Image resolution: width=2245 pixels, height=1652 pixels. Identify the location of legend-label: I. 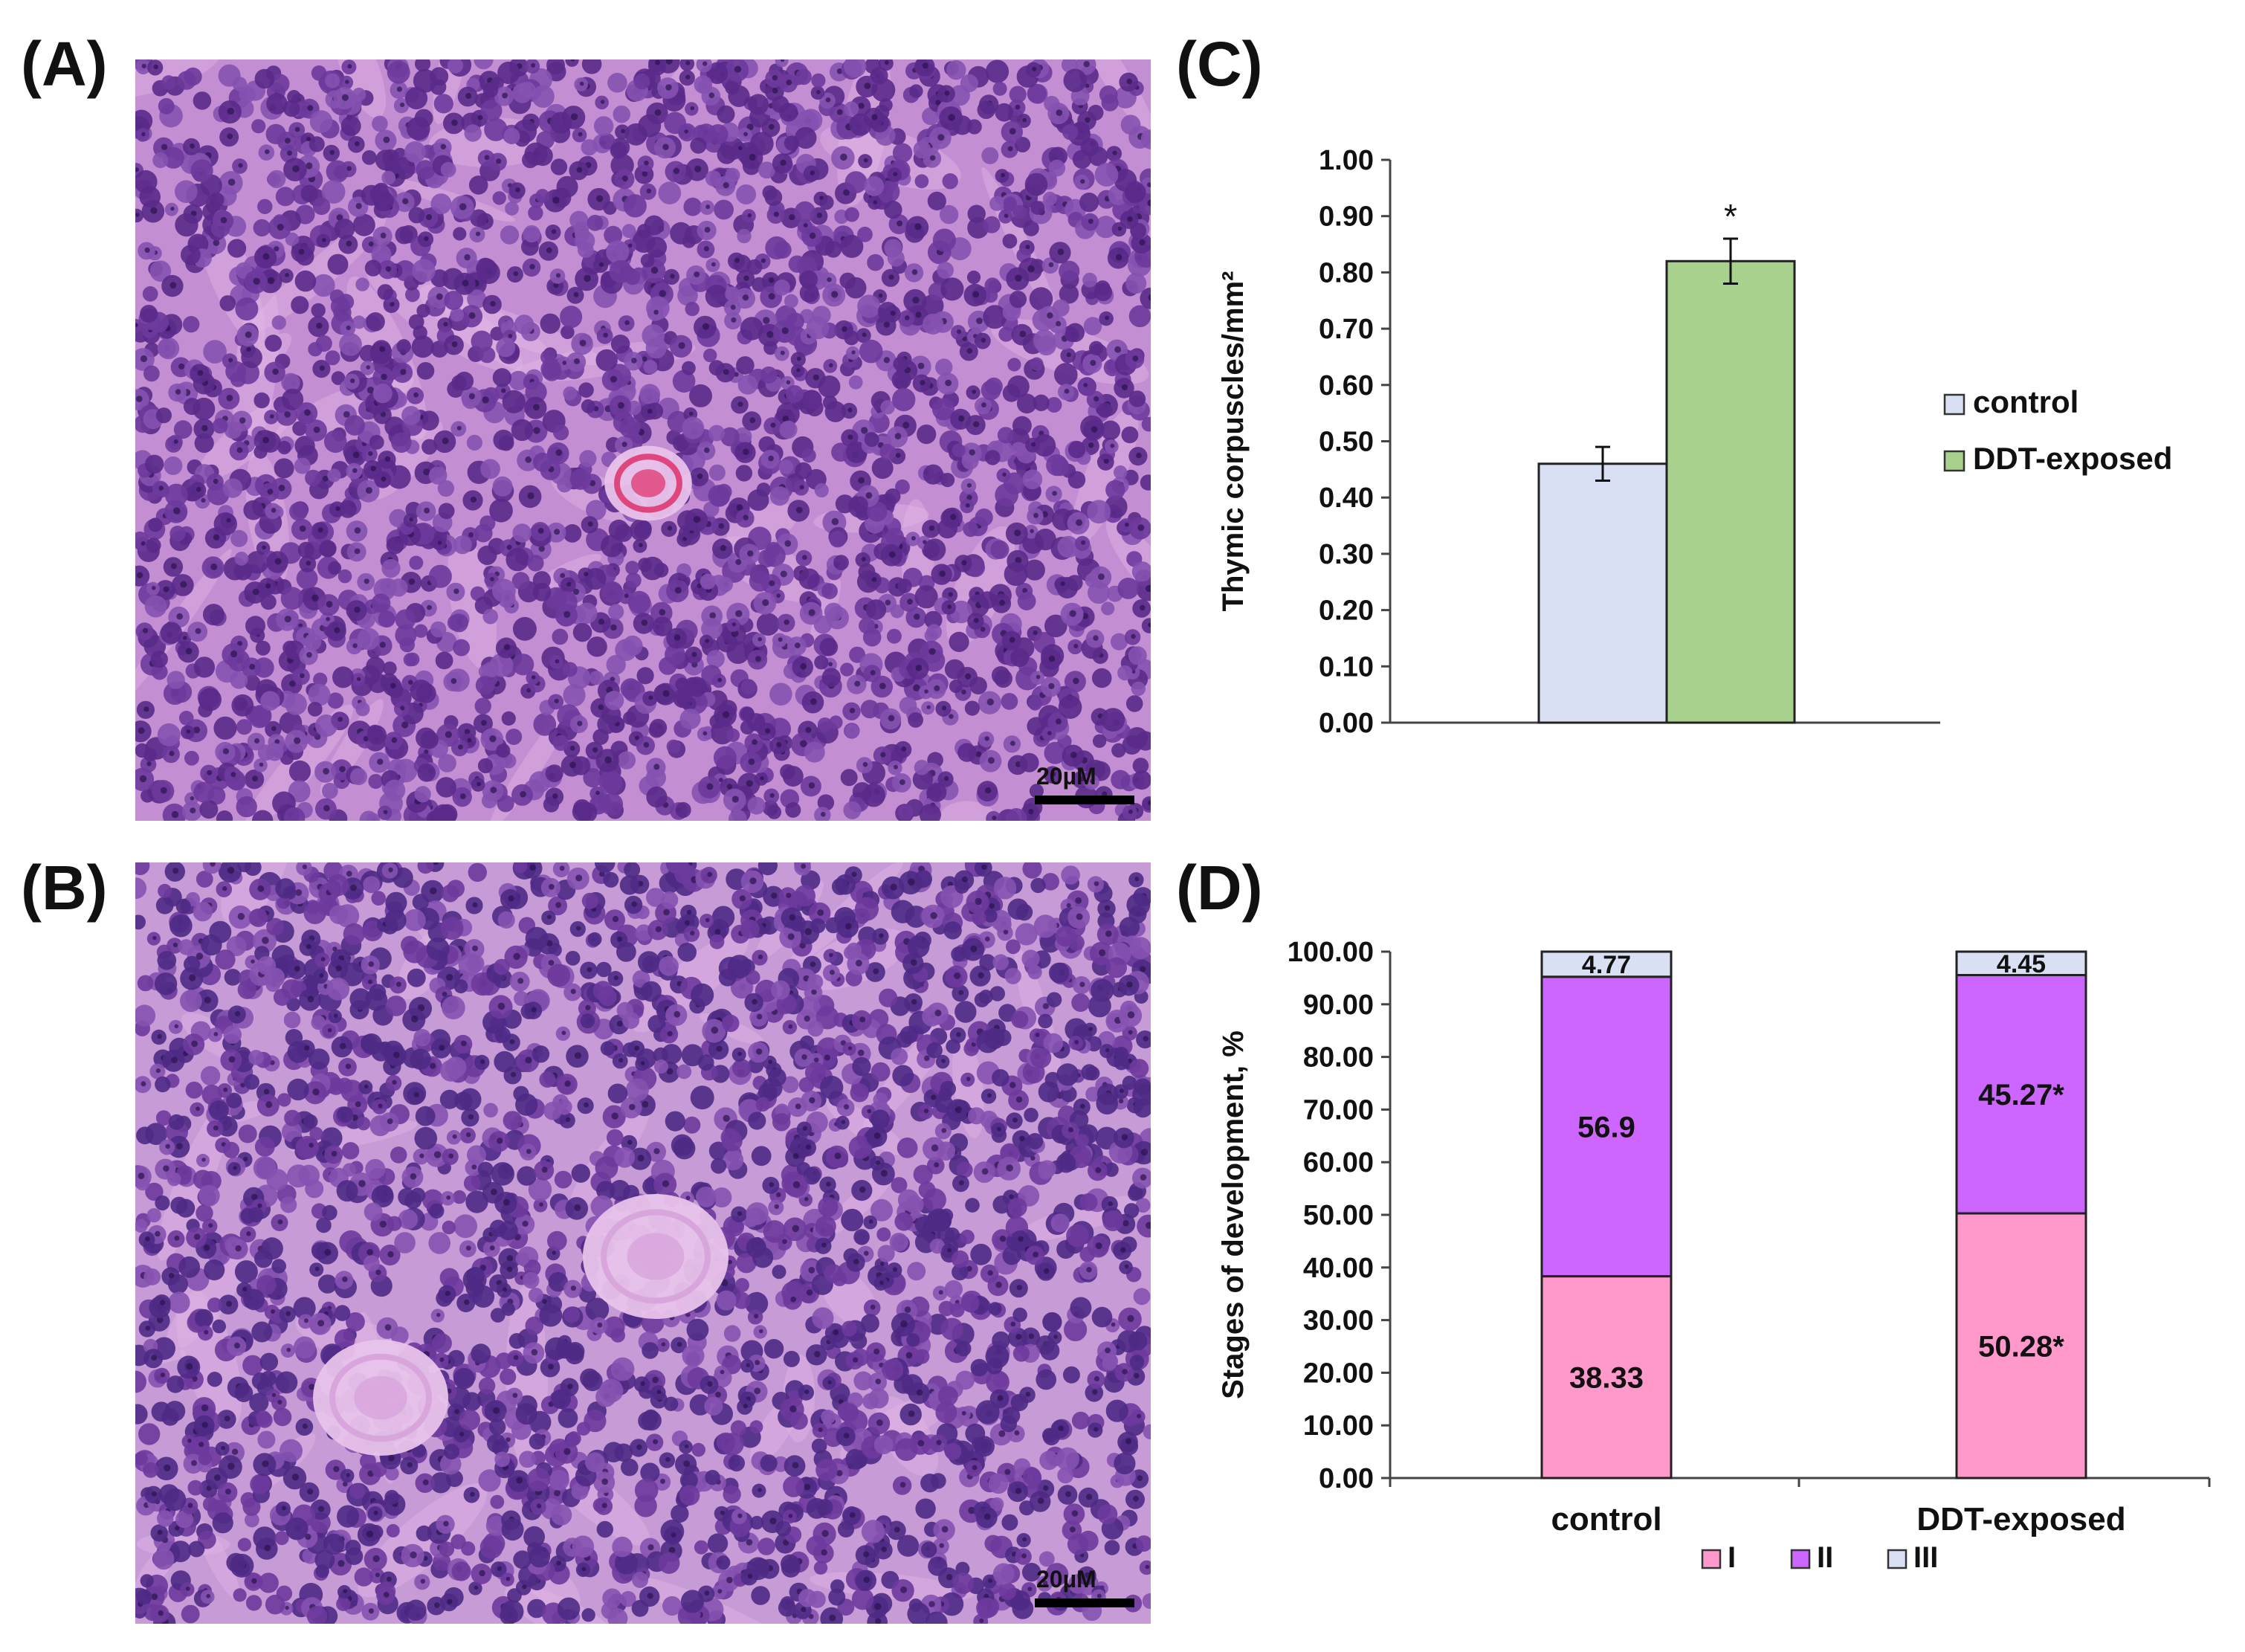
(1732, 1557).